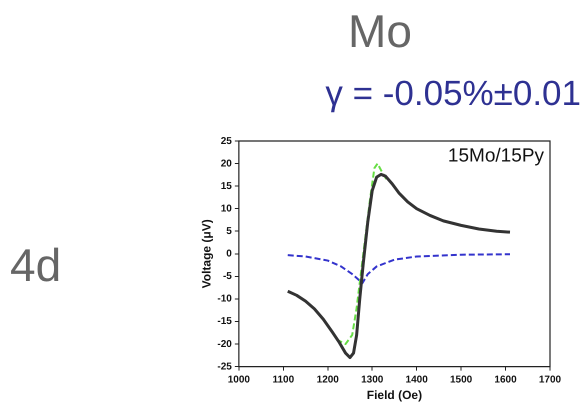 Image resolution: width=585 pixels, height=403 pixels. I want to click on y-tick-label: -15, so click(224, 322).